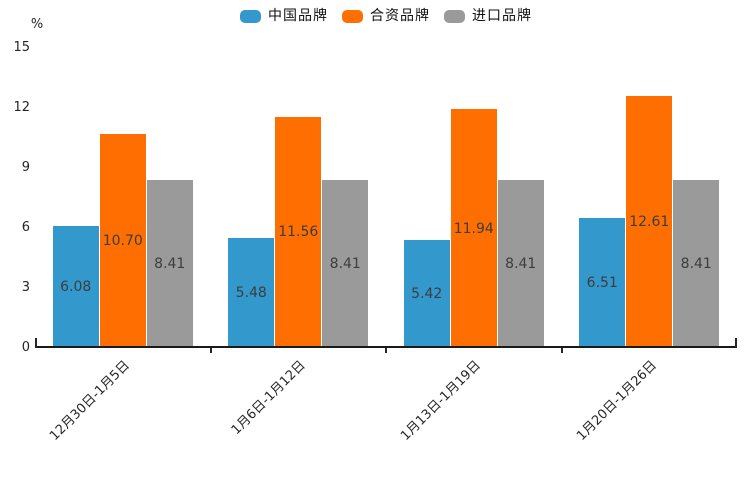 Image resolution: width=744 pixels, height=496 pixels. Describe the element at coordinates (25, 227) in the screenshot. I see `y-tick-label: 6` at that location.